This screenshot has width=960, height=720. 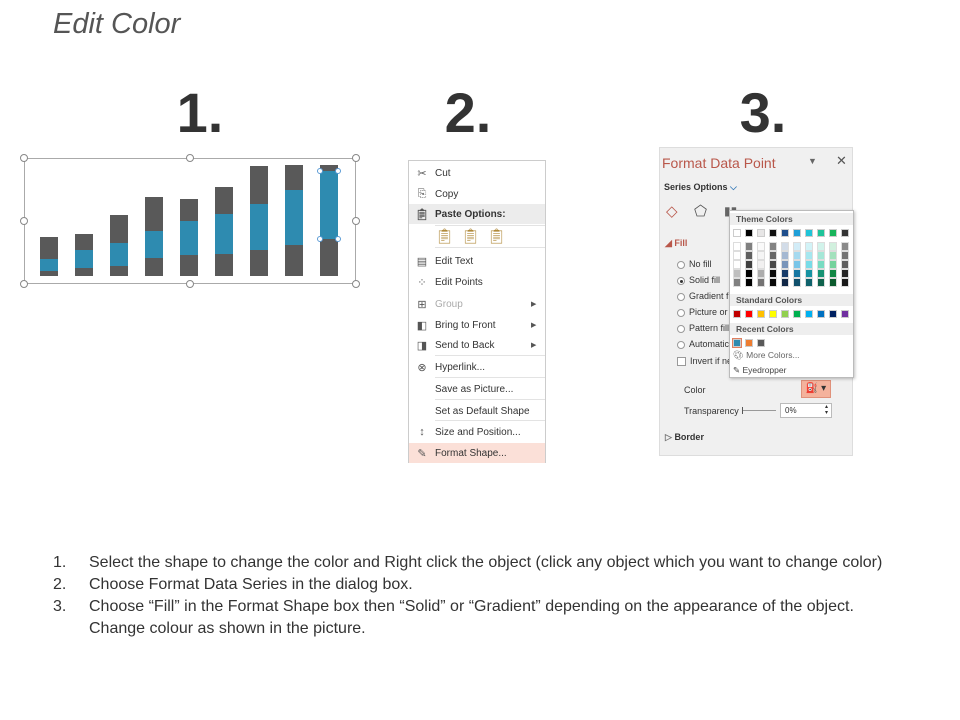 I want to click on fill-option-radio: Automatic, so click(x=703, y=344).